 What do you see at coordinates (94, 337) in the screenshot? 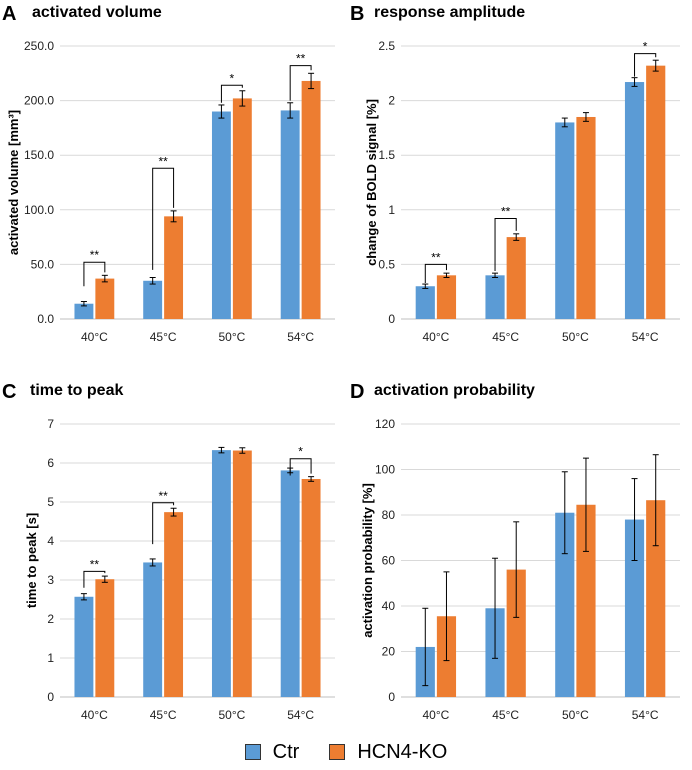
I see `panel-a-xtick-label: 40°C` at bounding box center [94, 337].